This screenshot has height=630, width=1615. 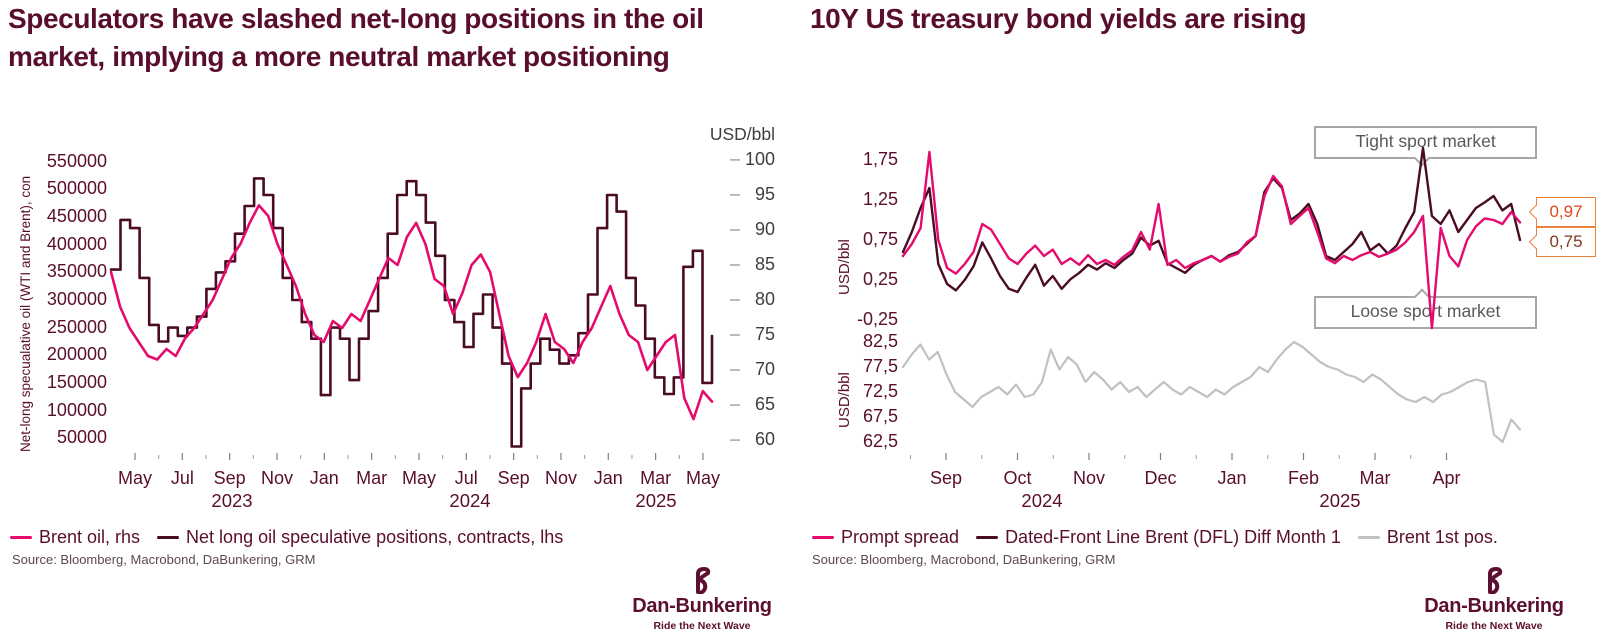 What do you see at coordinates (764, 369) in the screenshot?
I see `y-tick-label: 70` at bounding box center [764, 369].